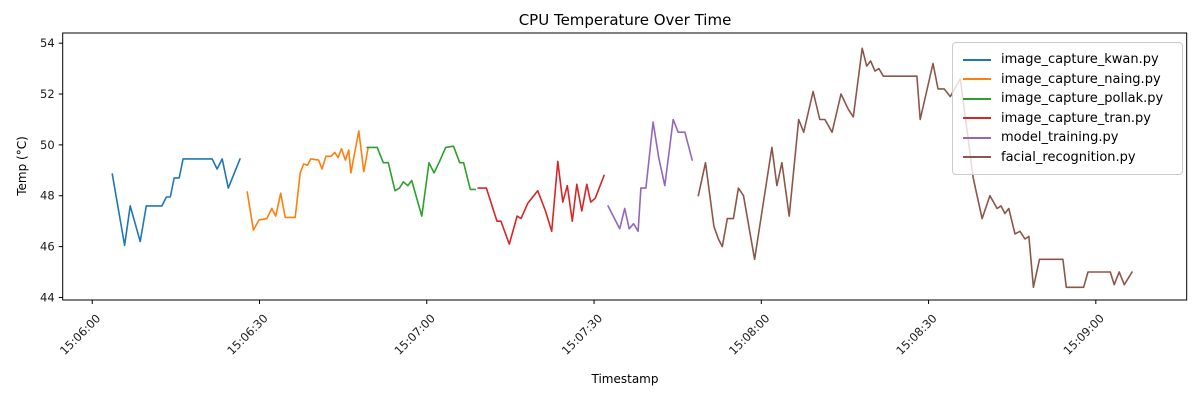  I want to click on svg-text: 15:07:30, so click(582, 334).